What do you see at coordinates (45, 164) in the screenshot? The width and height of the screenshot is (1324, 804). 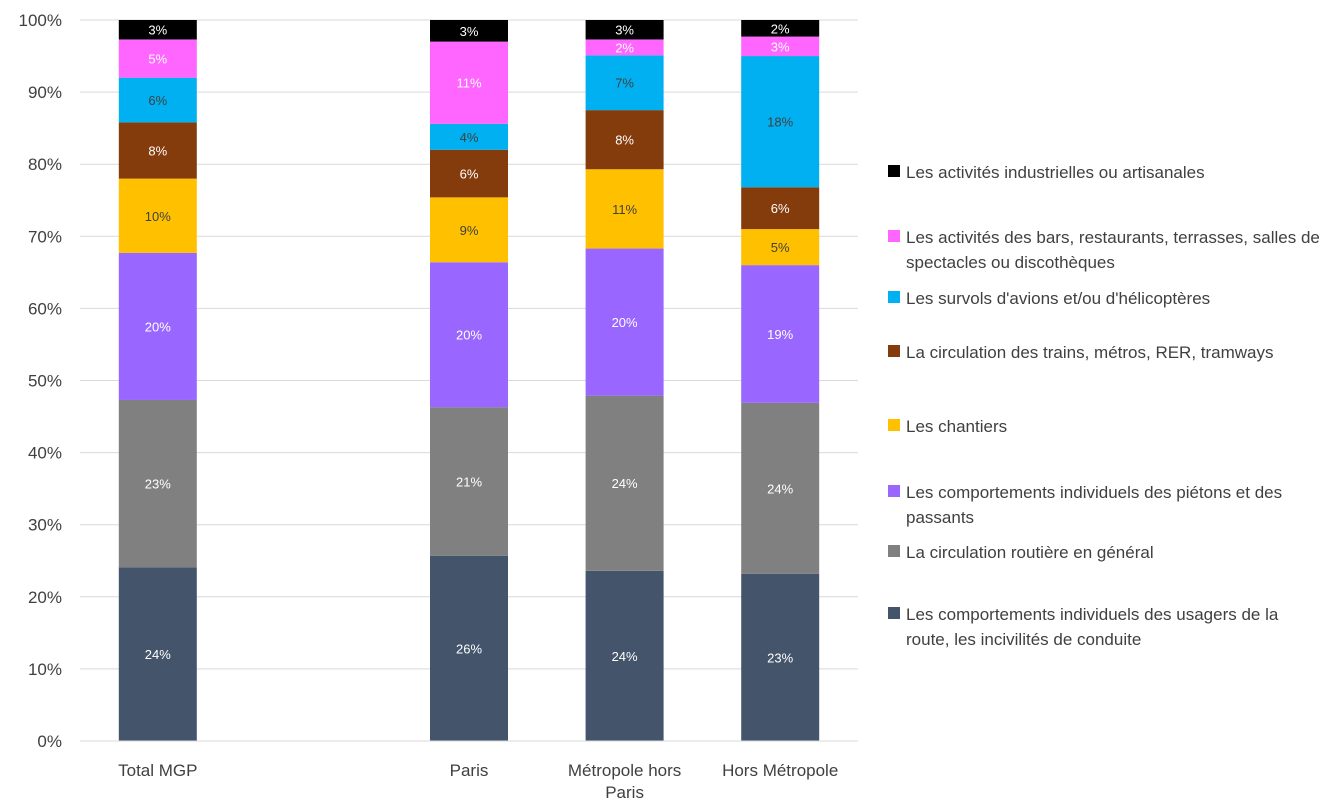 I see `y-tick-label: 80%` at bounding box center [45, 164].